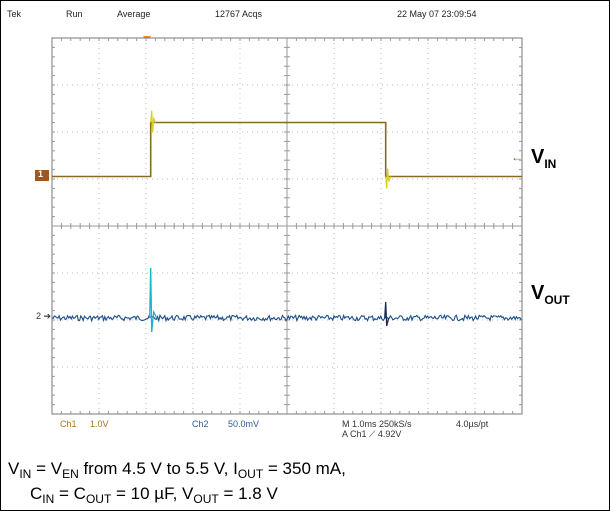 This screenshot has height=511, width=610. What do you see at coordinates (134, 14) in the screenshot?
I see `acquisition-mode: Average` at bounding box center [134, 14].